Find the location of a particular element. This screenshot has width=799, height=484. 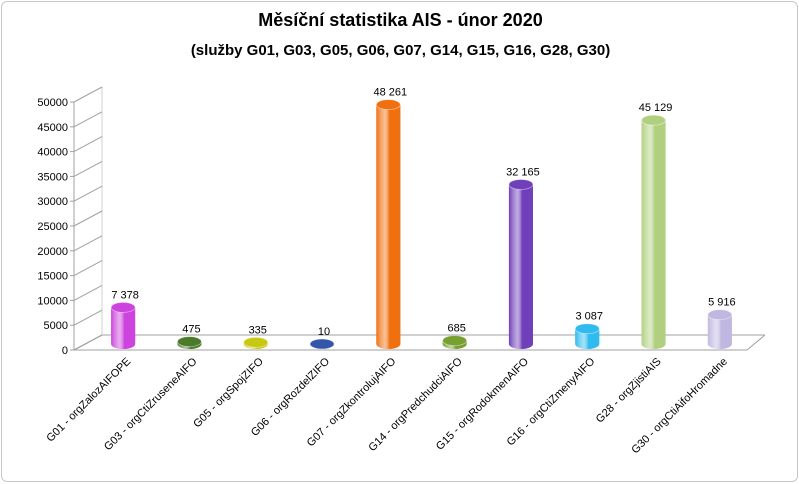

data-label: 685 is located at coordinates (456, 329).